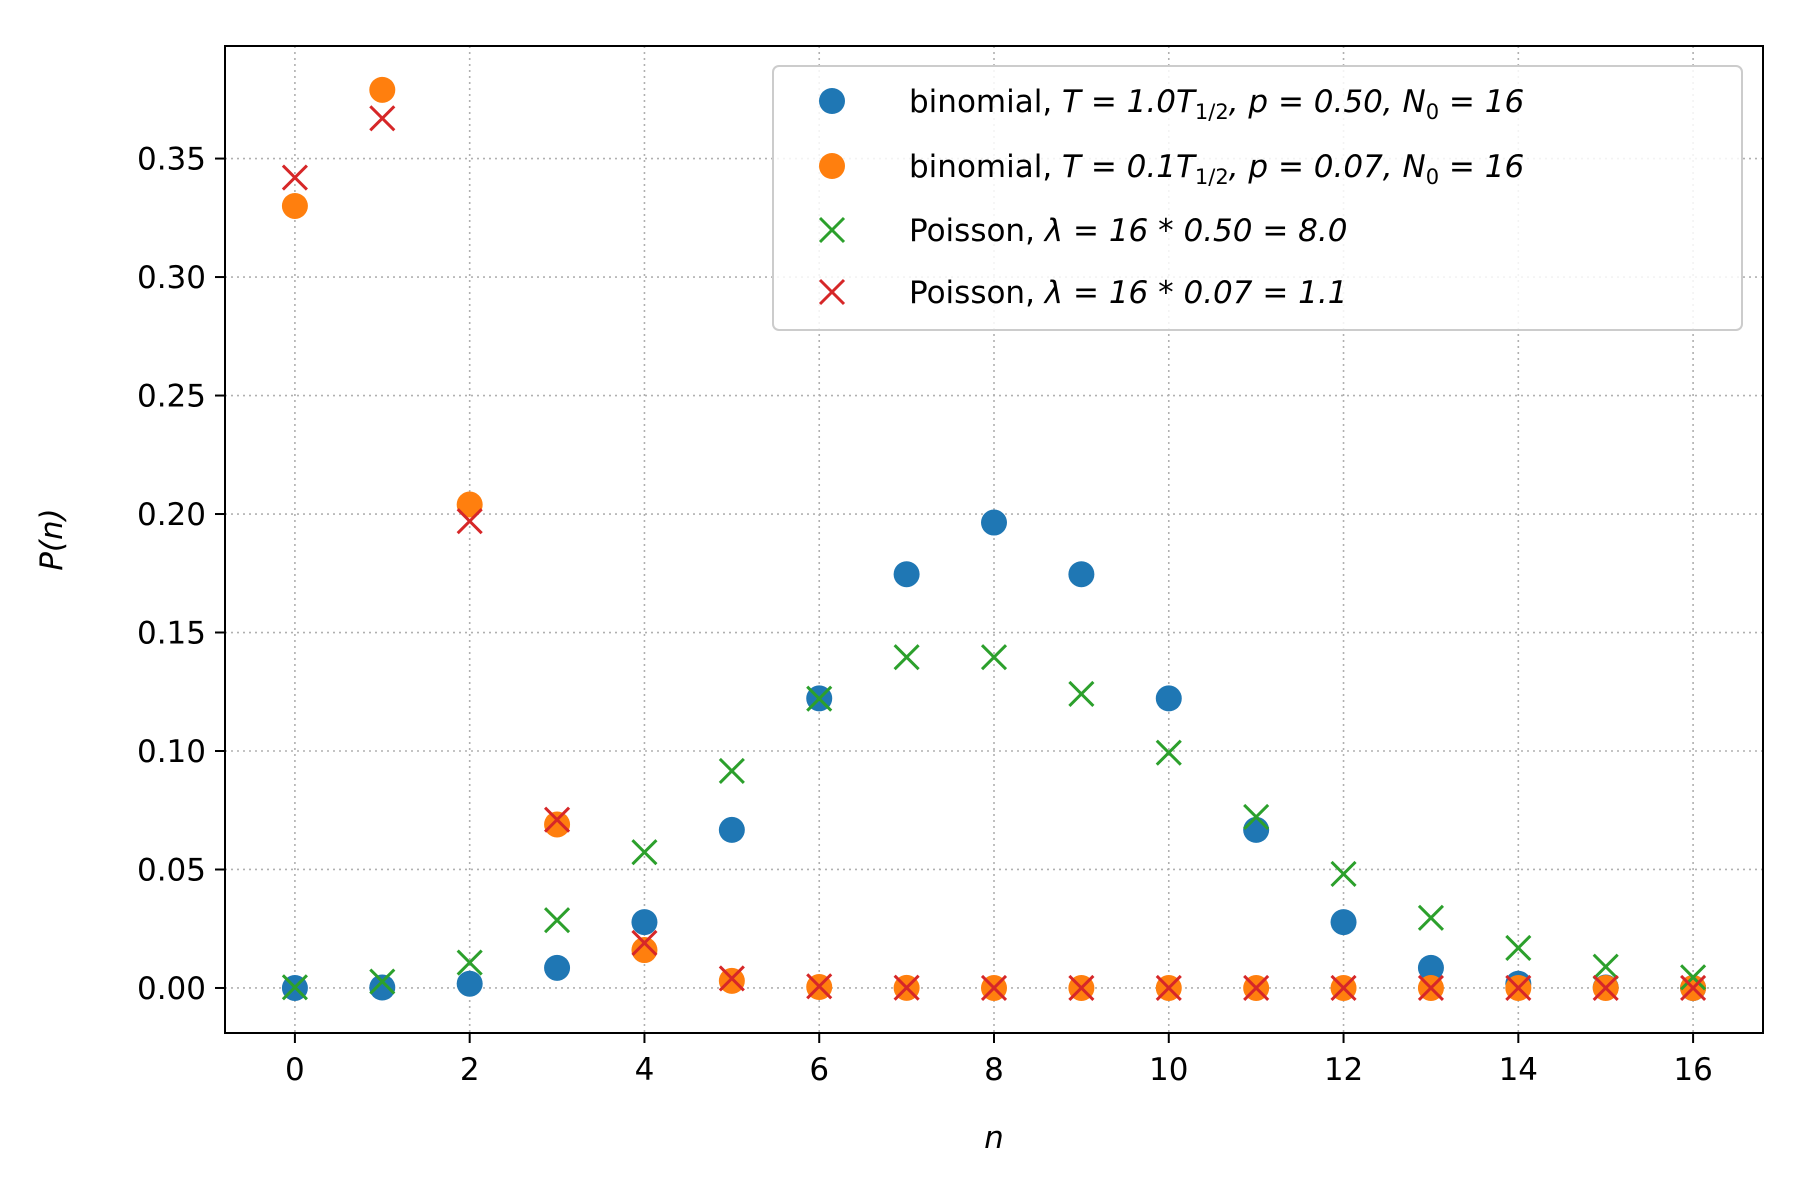 This screenshot has height=1200, width=1800. I want to click on y-tick-label: 0.25, so click(171, 397).